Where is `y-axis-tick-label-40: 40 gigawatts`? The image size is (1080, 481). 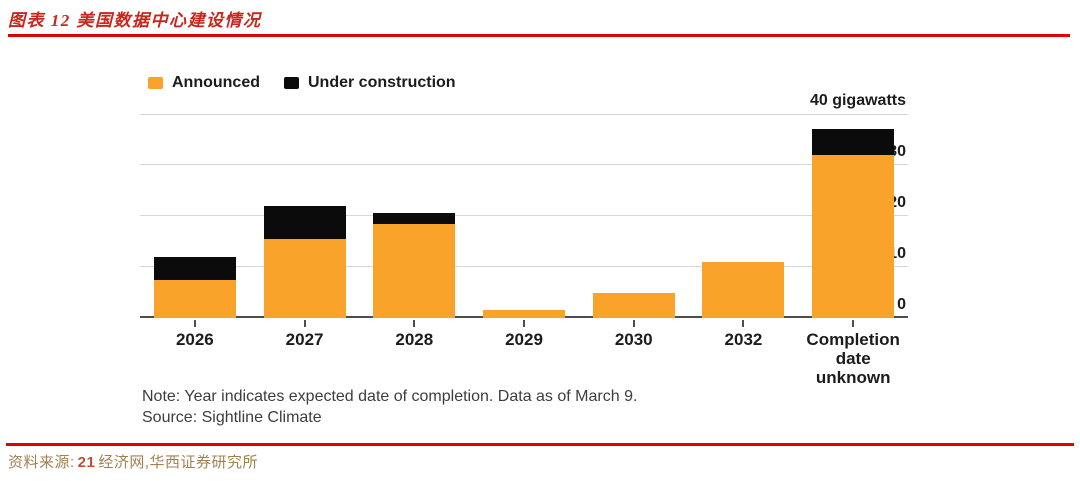
y-axis-tick-label-40: 40 gigawatts is located at coordinates (857, 100).